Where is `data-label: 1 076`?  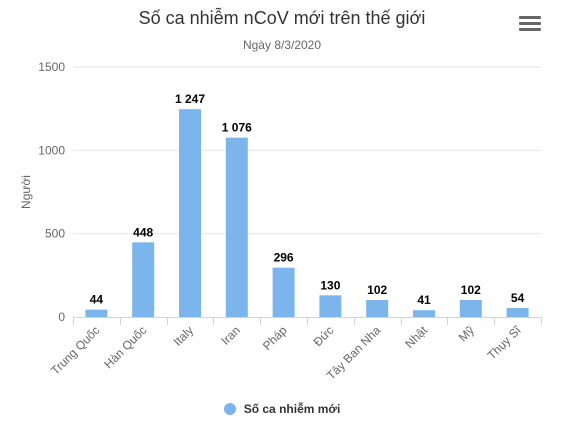
data-label: 1 076 is located at coordinates (237, 128).